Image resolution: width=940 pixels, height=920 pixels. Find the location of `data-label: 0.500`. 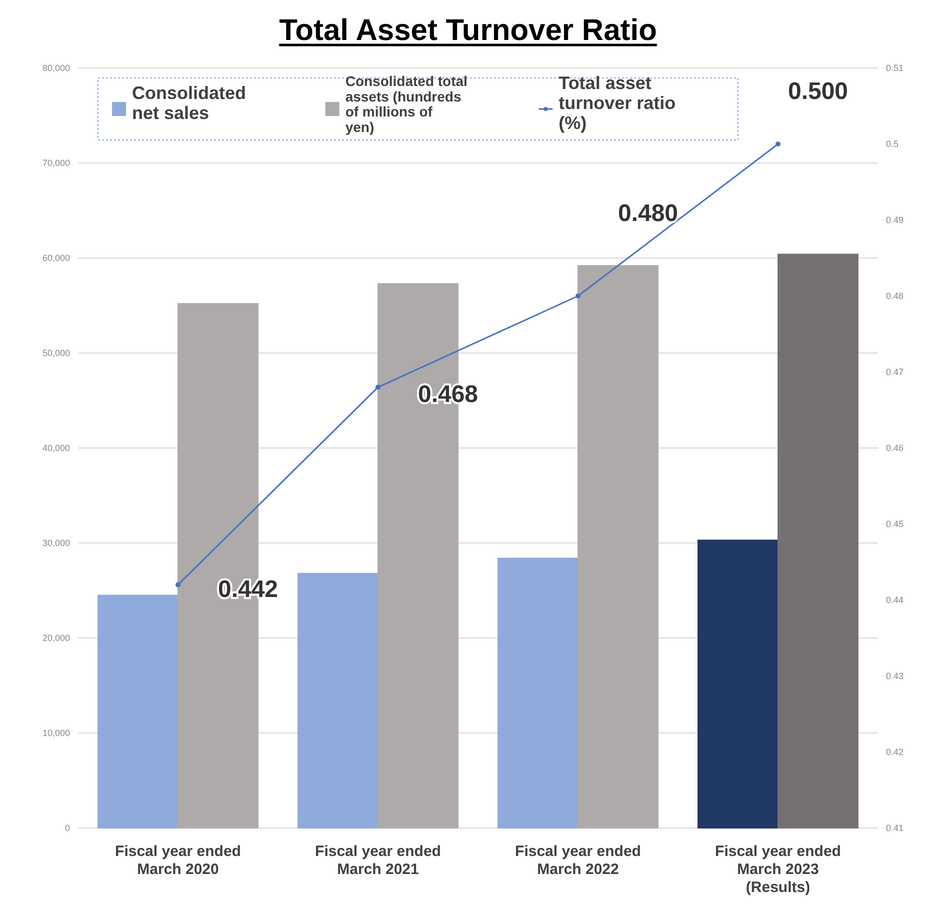

data-label: 0.500 is located at coordinates (818, 91).